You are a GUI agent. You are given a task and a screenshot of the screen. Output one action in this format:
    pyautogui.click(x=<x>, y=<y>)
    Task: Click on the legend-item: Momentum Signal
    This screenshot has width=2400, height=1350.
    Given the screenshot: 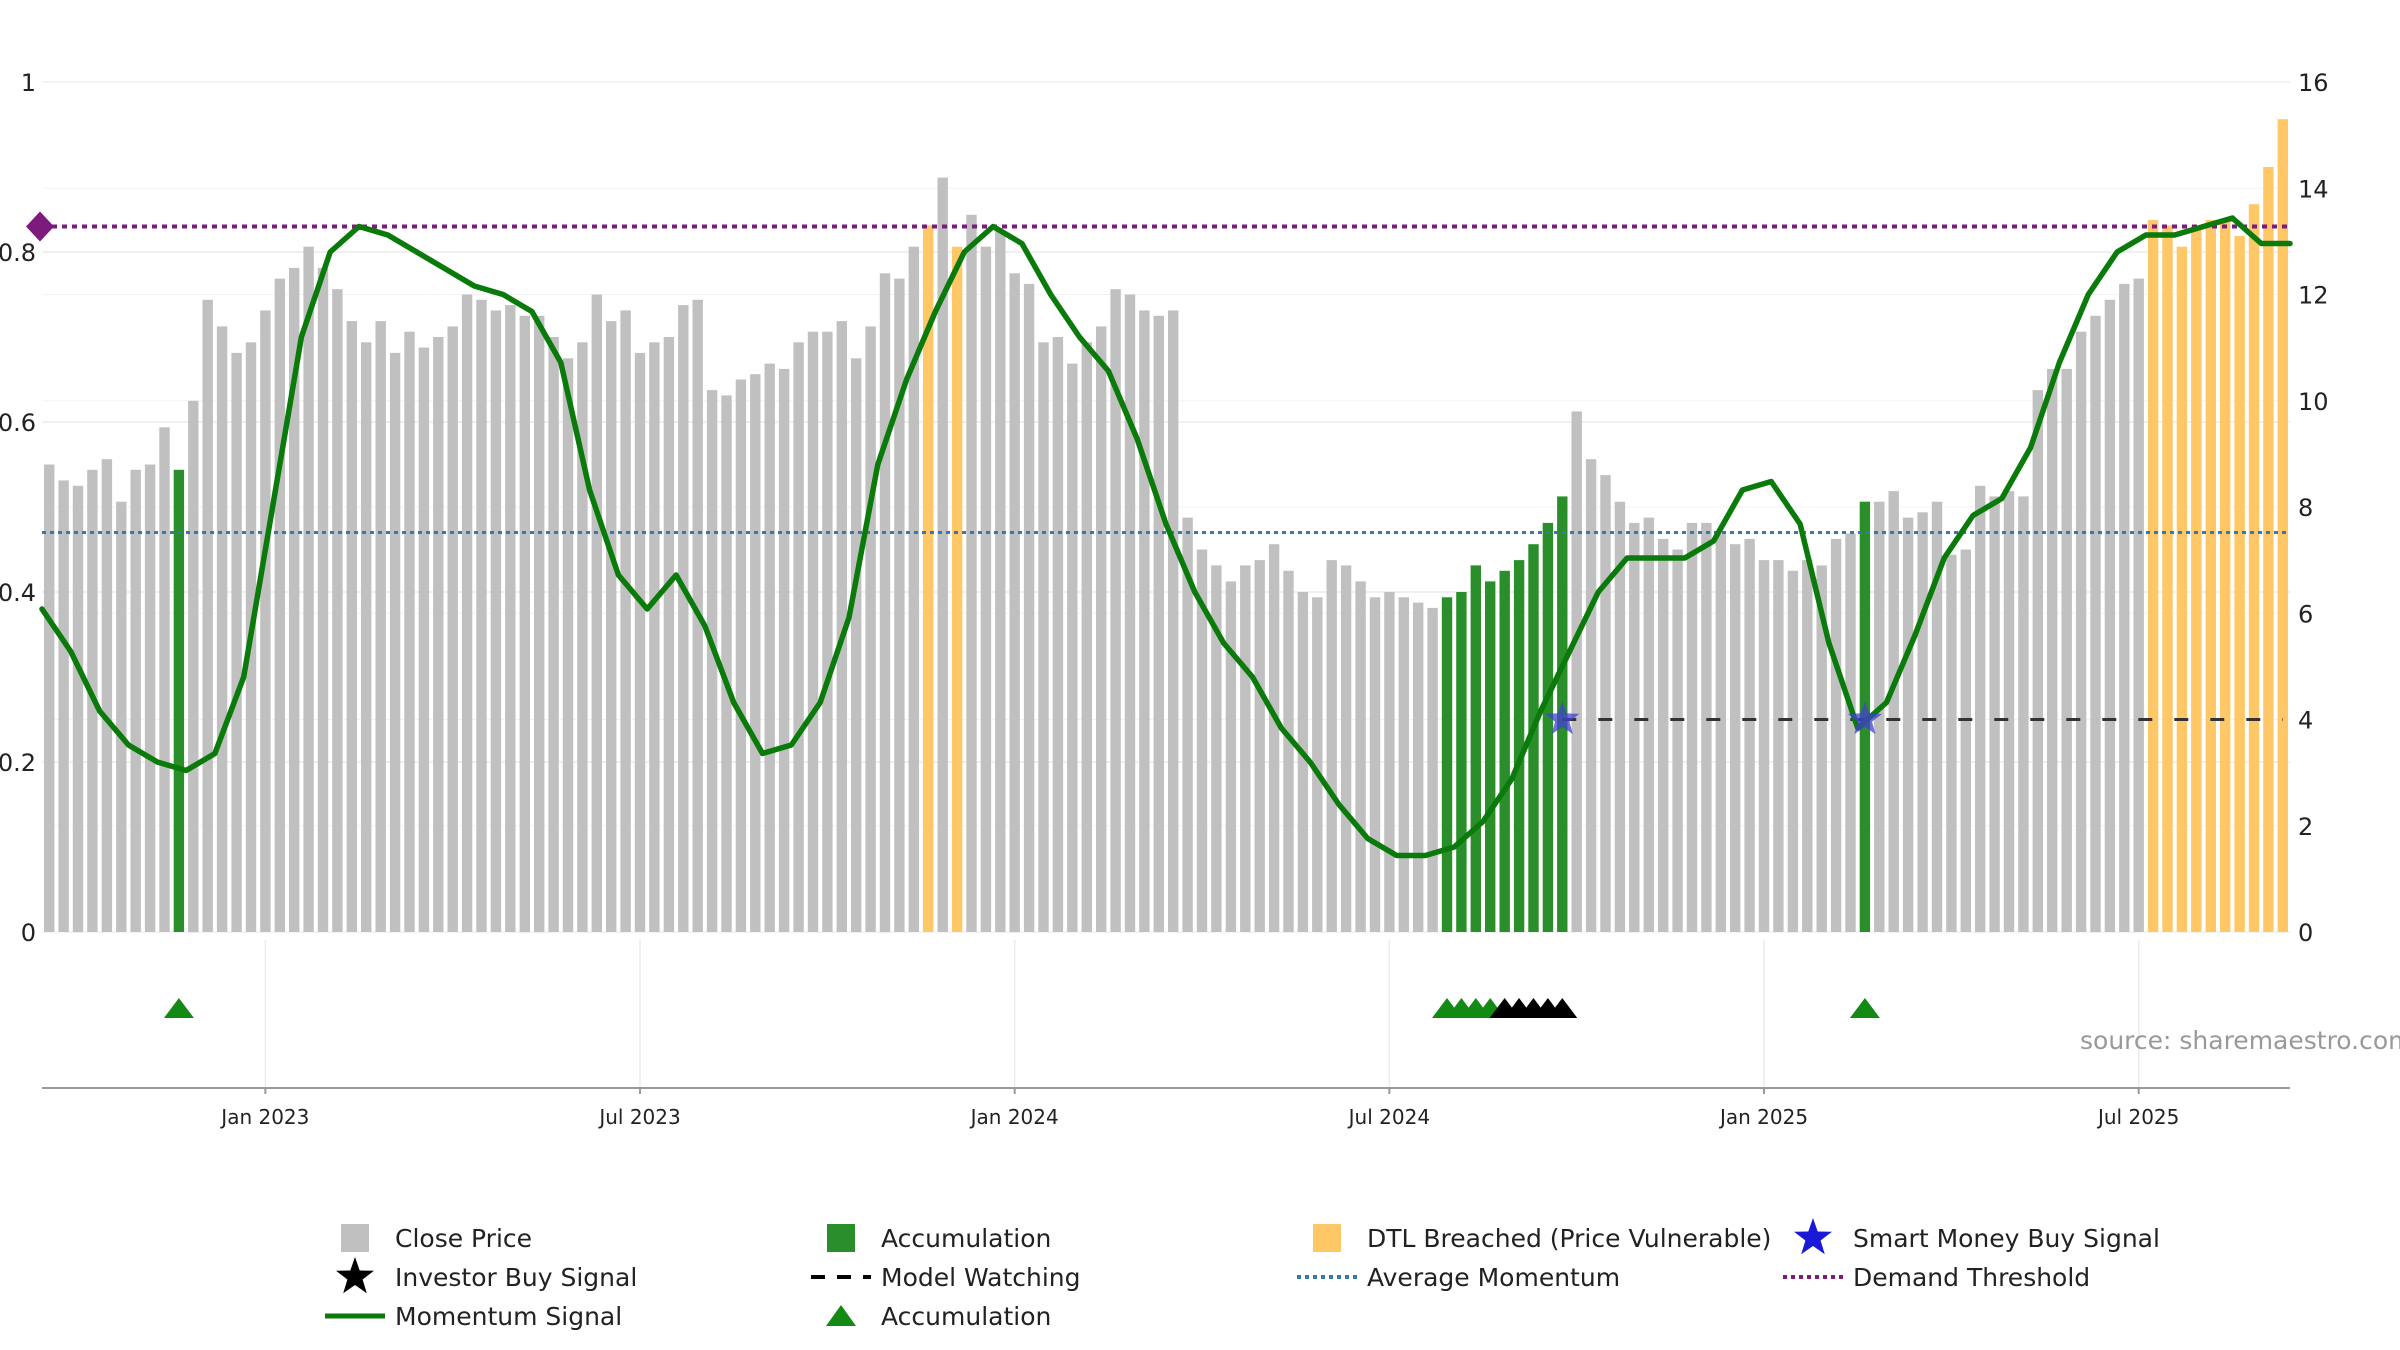 What is the action you would take?
    pyautogui.click(x=473, y=1316)
    